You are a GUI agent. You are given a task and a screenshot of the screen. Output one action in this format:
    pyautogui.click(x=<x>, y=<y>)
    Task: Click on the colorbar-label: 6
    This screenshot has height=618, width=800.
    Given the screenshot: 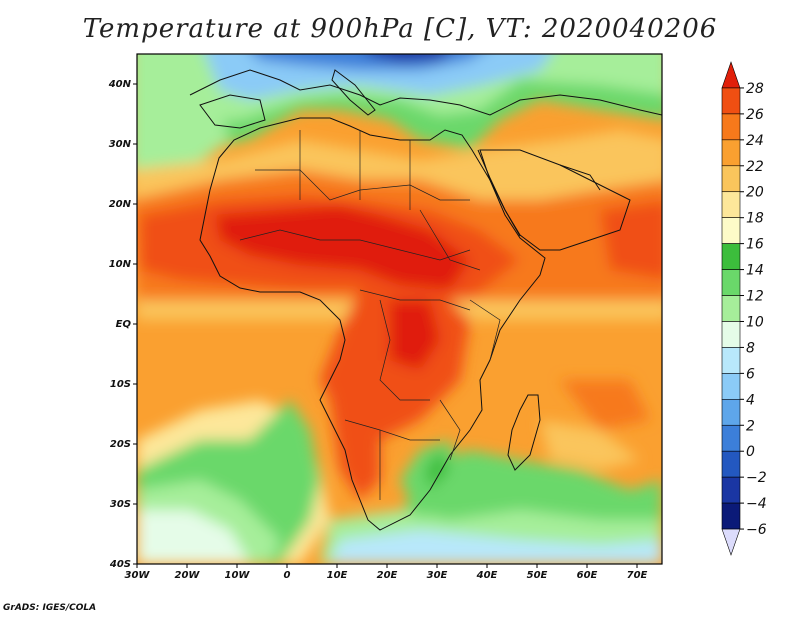 What is the action you would take?
    pyautogui.click(x=750, y=374)
    